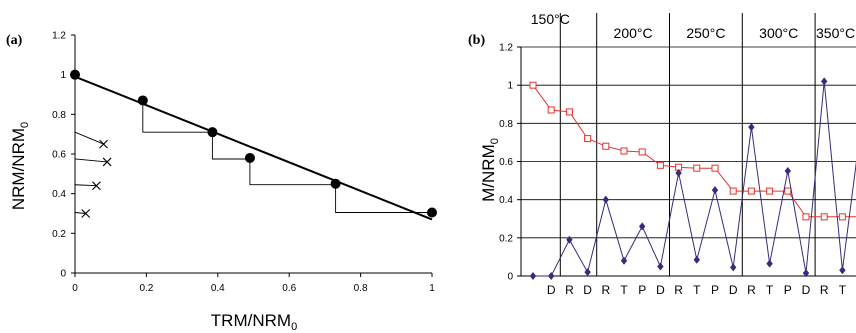  What do you see at coordinates (633, 33) in the screenshot?
I see `panel-b-temperature-label: 200°C` at bounding box center [633, 33].